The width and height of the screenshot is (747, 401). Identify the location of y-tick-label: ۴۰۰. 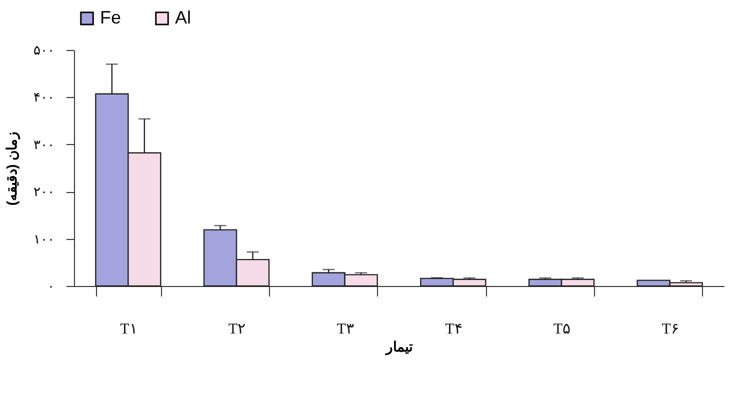
(44, 97).